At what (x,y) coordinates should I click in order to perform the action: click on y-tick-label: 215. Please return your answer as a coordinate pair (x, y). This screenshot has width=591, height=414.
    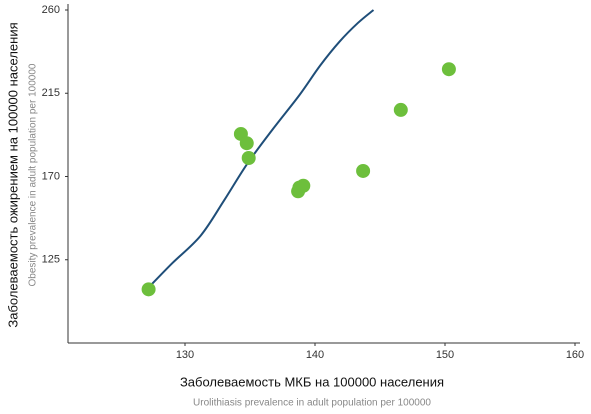
    Looking at the image, I should click on (51, 93).